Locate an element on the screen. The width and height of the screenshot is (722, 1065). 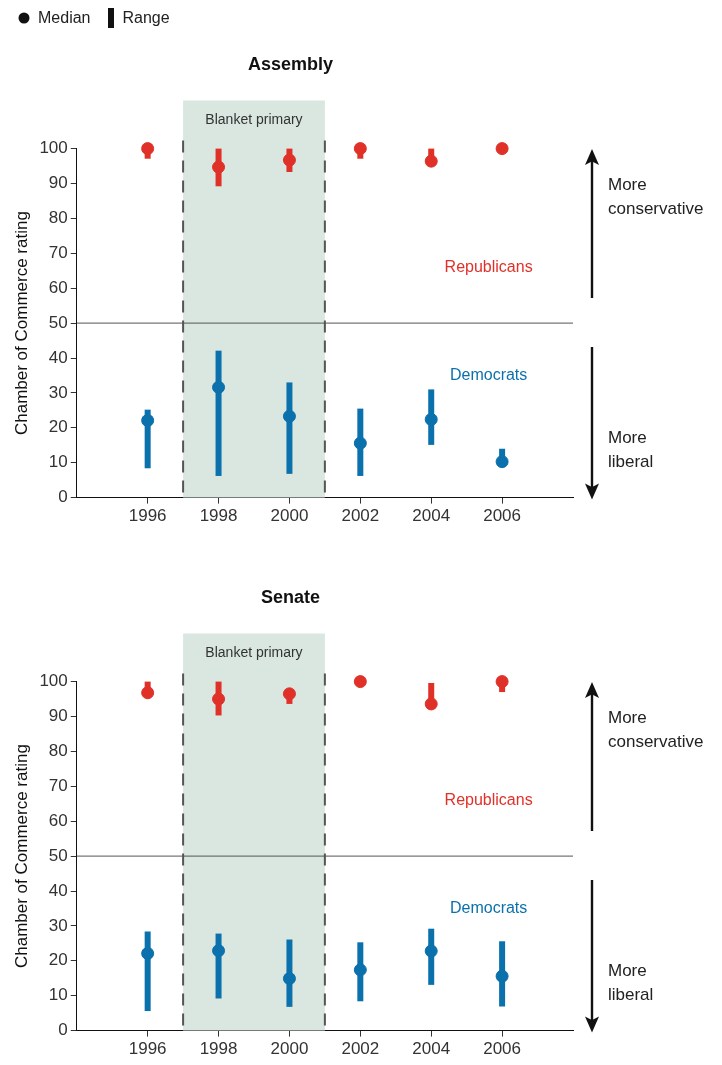
chart-title: Assembly is located at coordinates (290, 63).